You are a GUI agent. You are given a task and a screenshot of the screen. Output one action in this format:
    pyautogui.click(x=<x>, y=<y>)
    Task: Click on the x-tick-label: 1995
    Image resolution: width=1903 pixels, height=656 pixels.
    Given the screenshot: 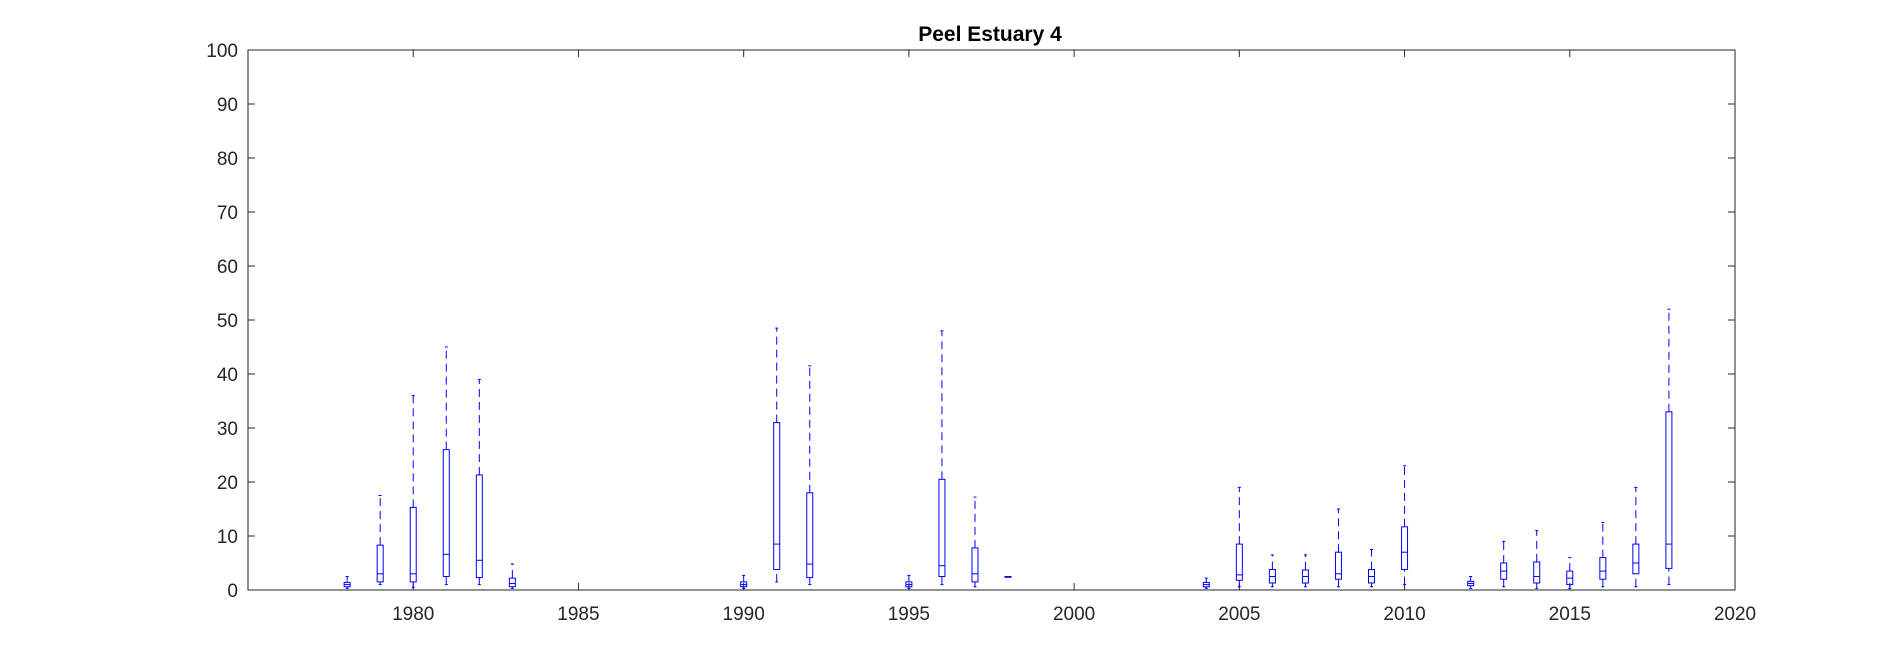 What is the action you would take?
    pyautogui.click(x=909, y=614)
    